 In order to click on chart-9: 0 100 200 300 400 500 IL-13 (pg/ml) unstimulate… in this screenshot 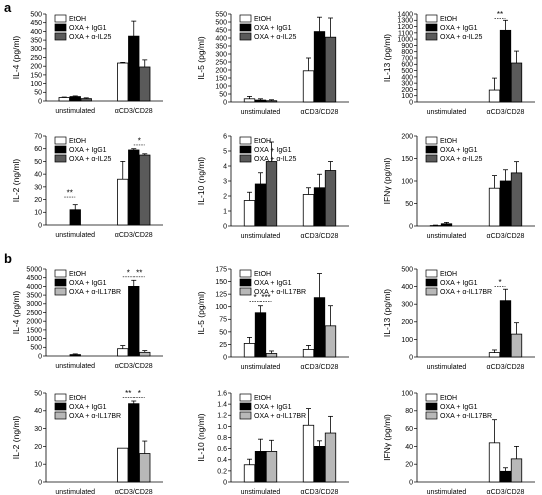, I will do `click(458, 318)`.